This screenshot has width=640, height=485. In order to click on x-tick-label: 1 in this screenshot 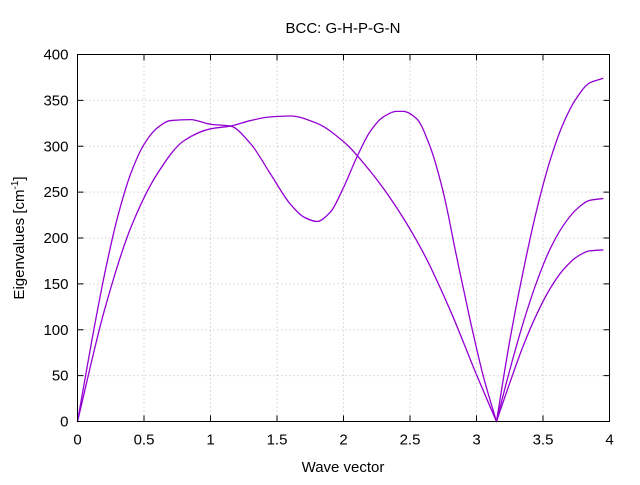, I will do `click(210, 440)`.